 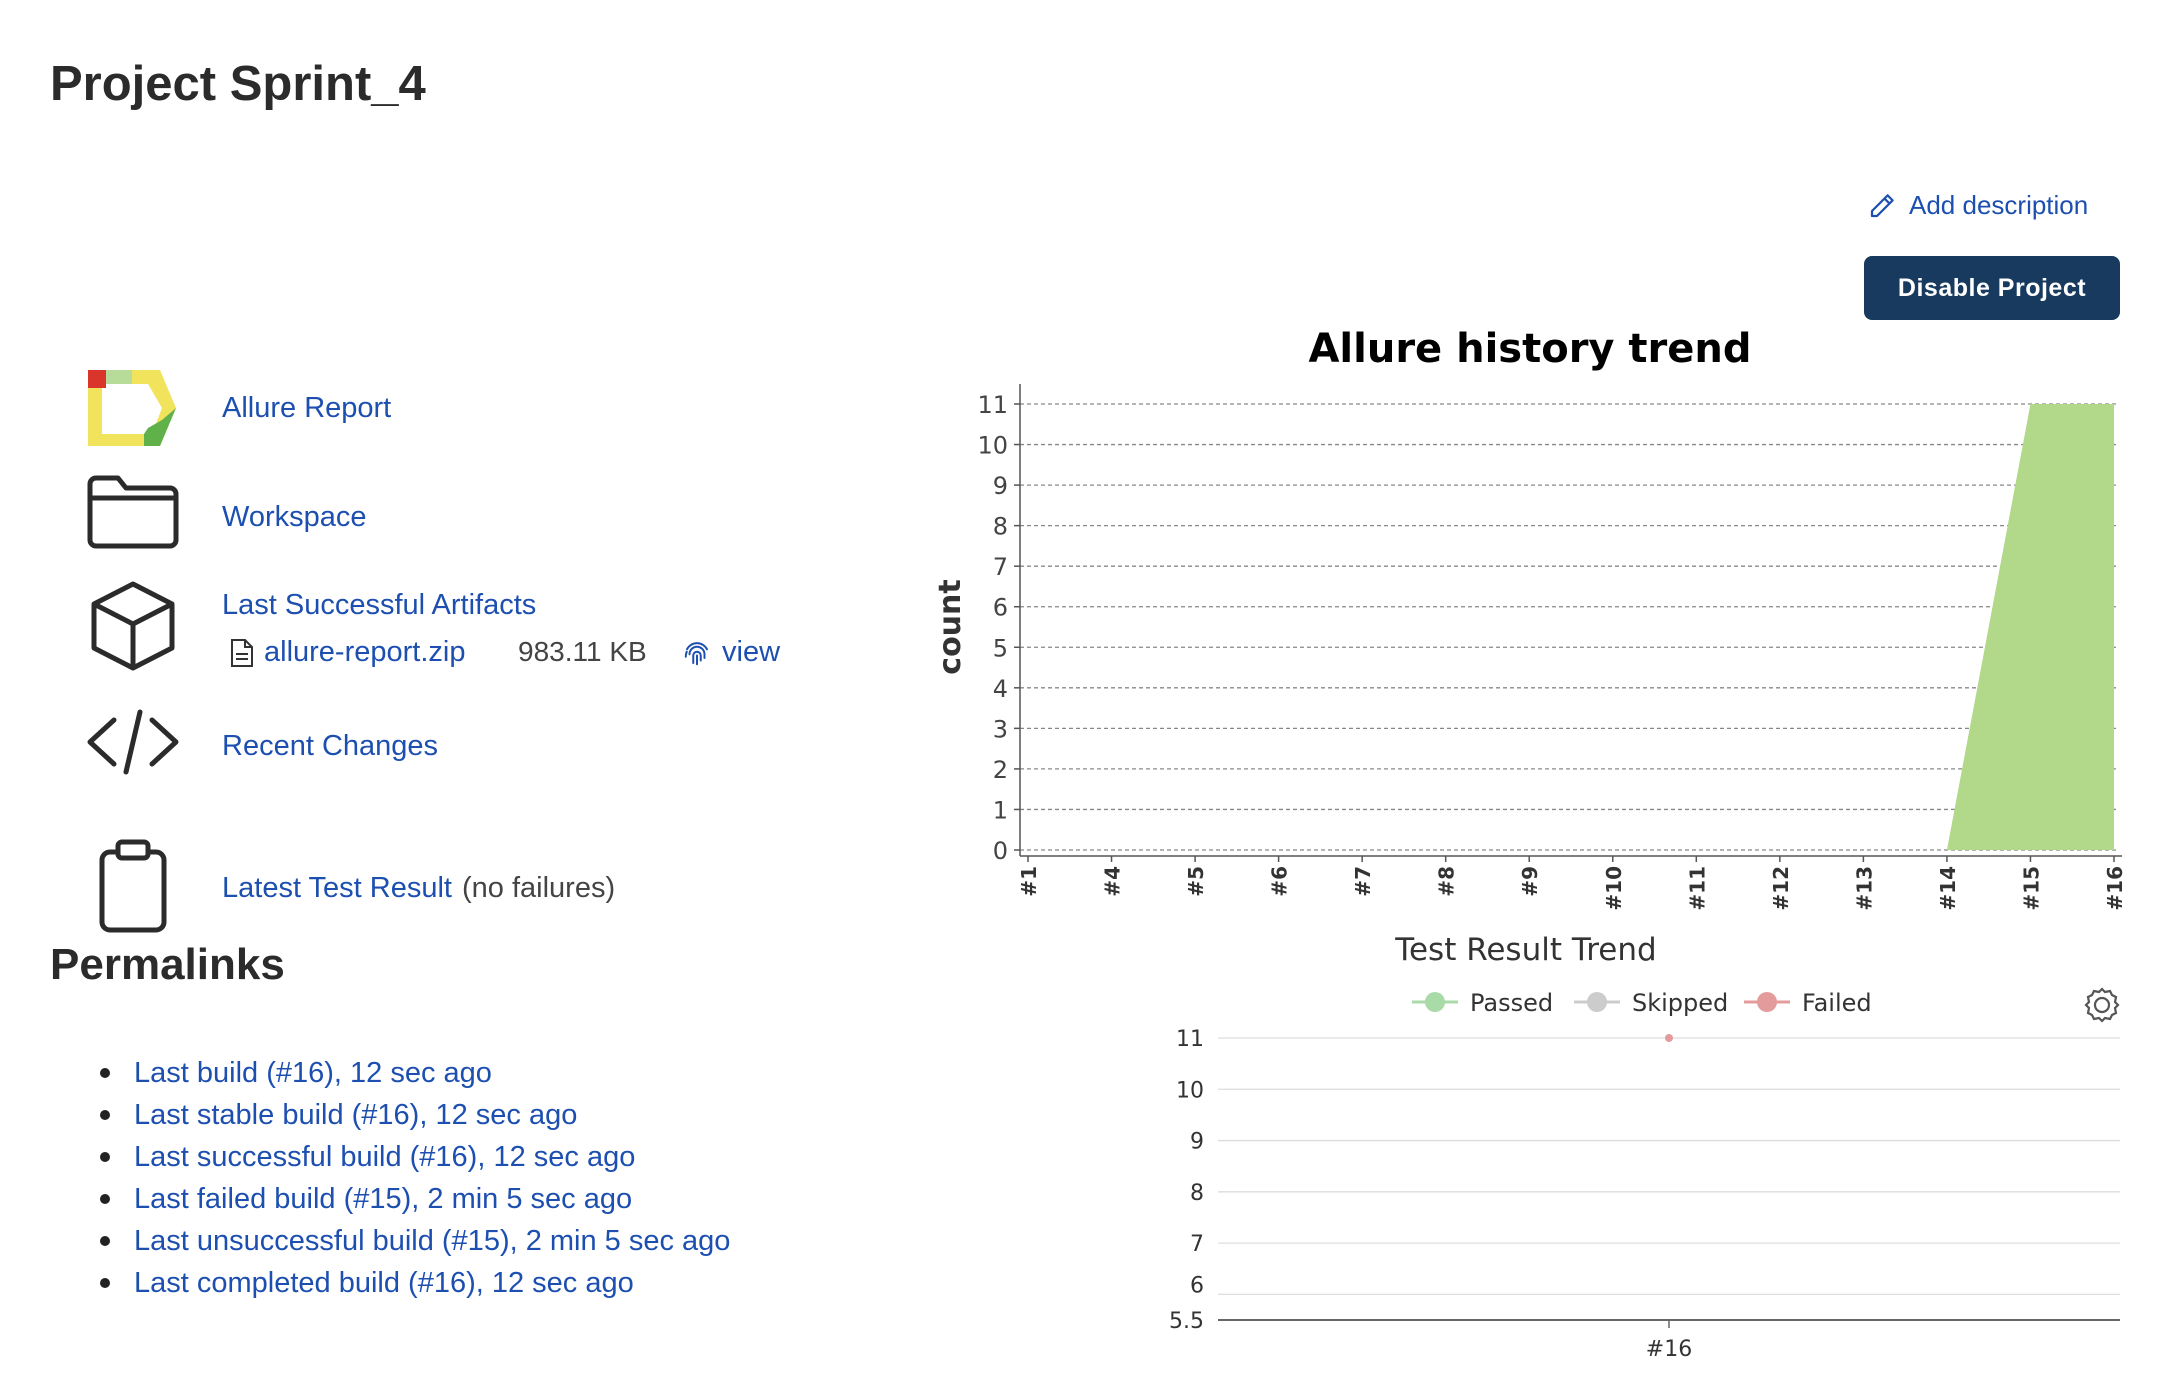 What do you see at coordinates (1000, 810) in the screenshot?
I see `y-tick-label: 1` at bounding box center [1000, 810].